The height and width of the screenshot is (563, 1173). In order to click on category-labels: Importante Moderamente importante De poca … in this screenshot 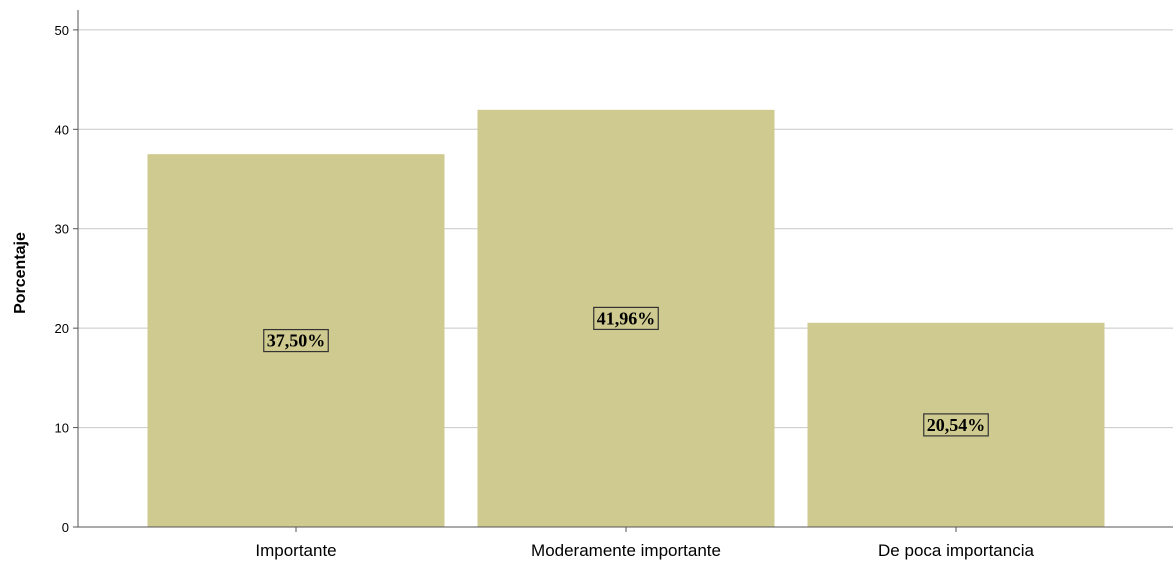, I will do `click(644, 550)`.